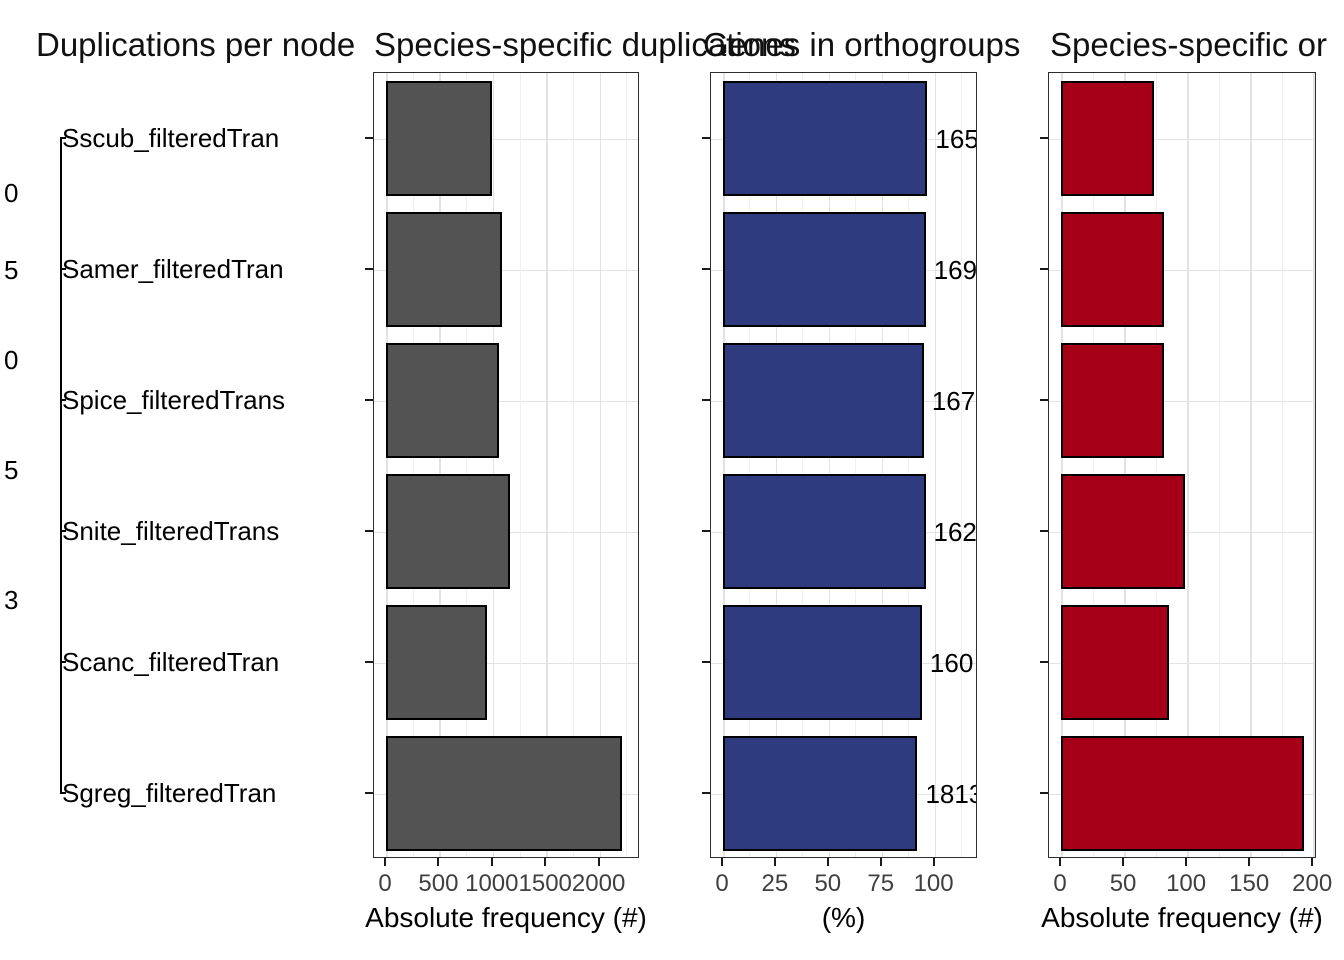 The height and width of the screenshot is (960, 1344). Describe the element at coordinates (951, 662) in the screenshot. I see `bar-value-label: 160` at that location.